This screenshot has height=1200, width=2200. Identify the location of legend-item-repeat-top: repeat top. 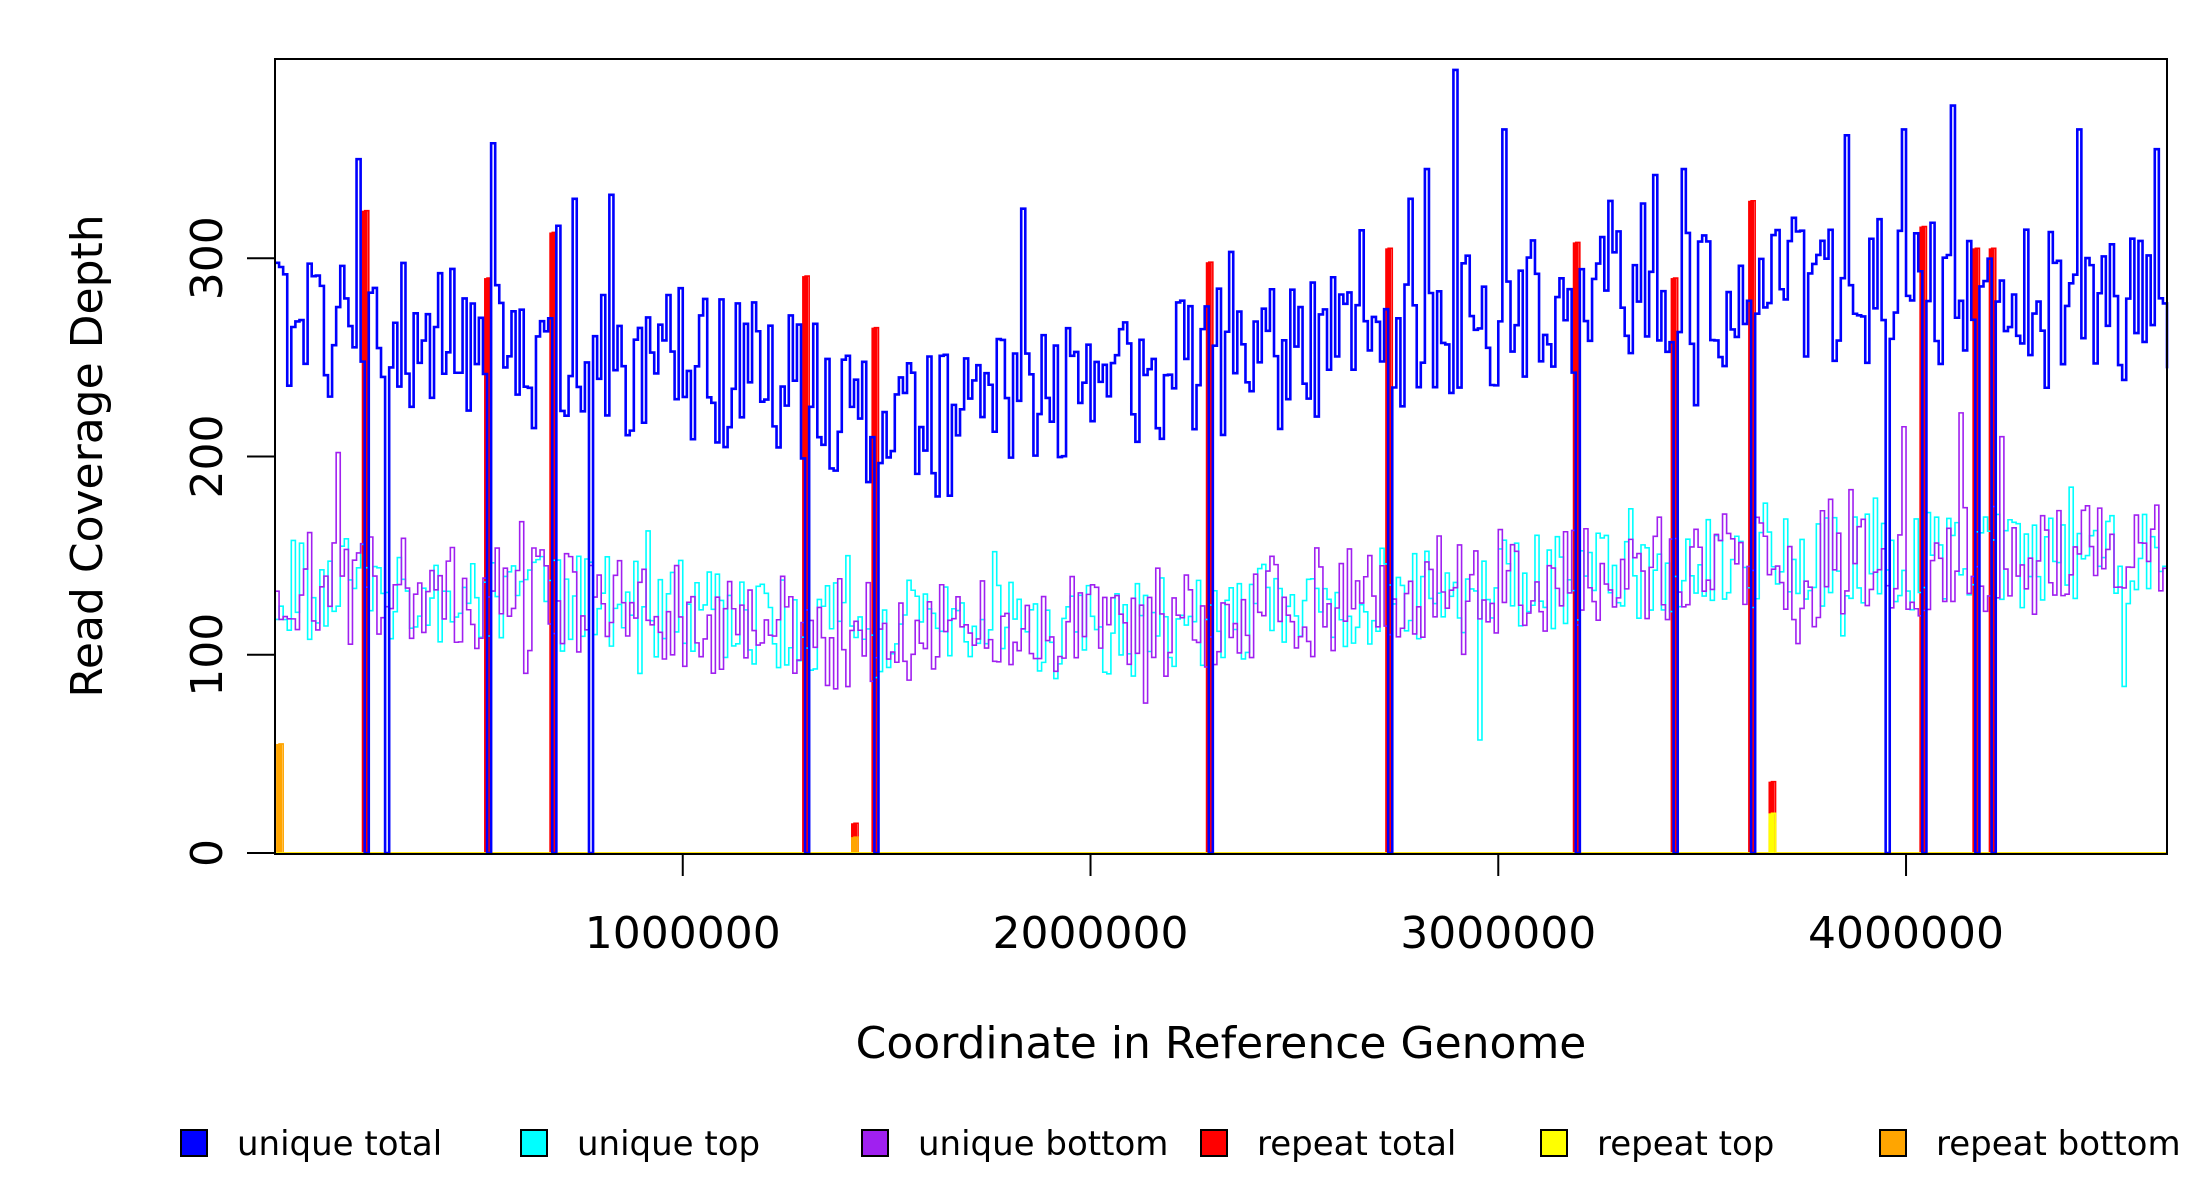
(1657, 1144).